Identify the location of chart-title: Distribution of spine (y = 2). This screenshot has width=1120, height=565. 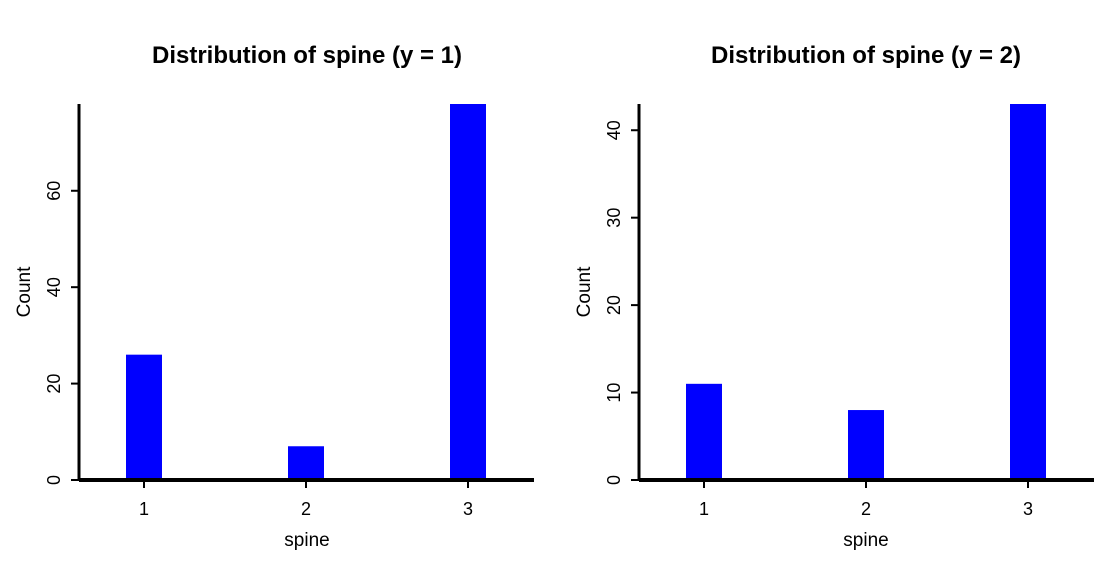
(866, 55).